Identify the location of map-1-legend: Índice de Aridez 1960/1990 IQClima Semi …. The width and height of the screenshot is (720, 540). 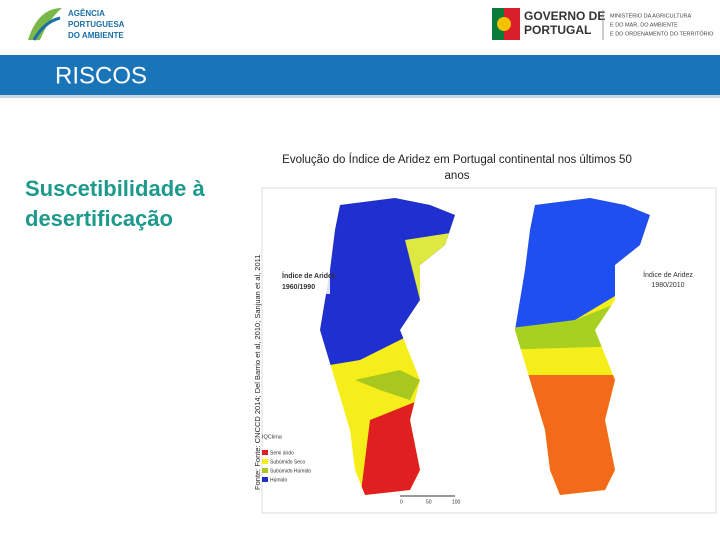
(361, 386).